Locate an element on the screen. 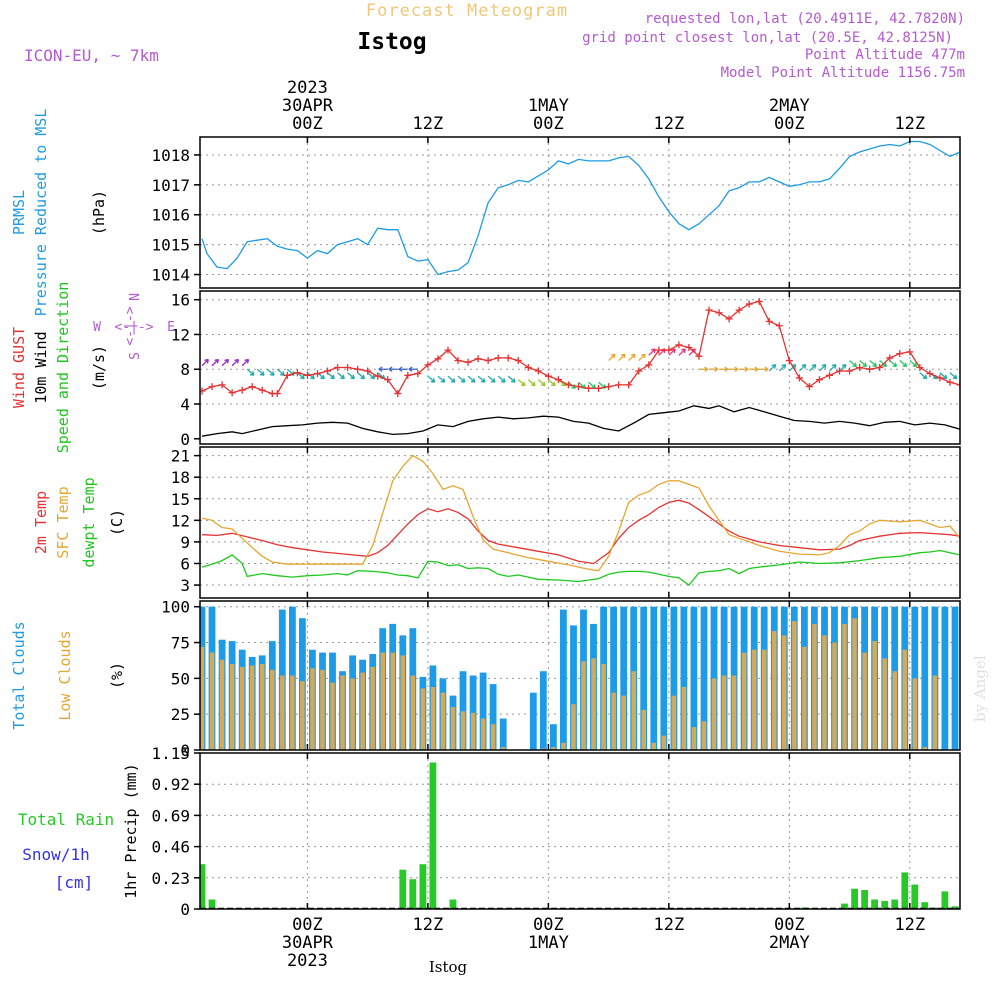 The image size is (1000, 1000). axis-label: Low Clouds is located at coordinates (65, 675).